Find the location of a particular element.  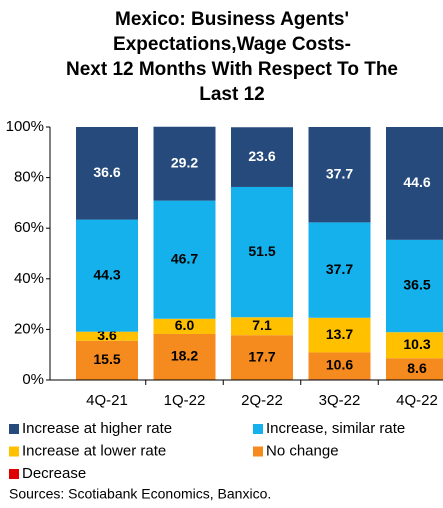

data-label: 10.6 is located at coordinates (339, 365).